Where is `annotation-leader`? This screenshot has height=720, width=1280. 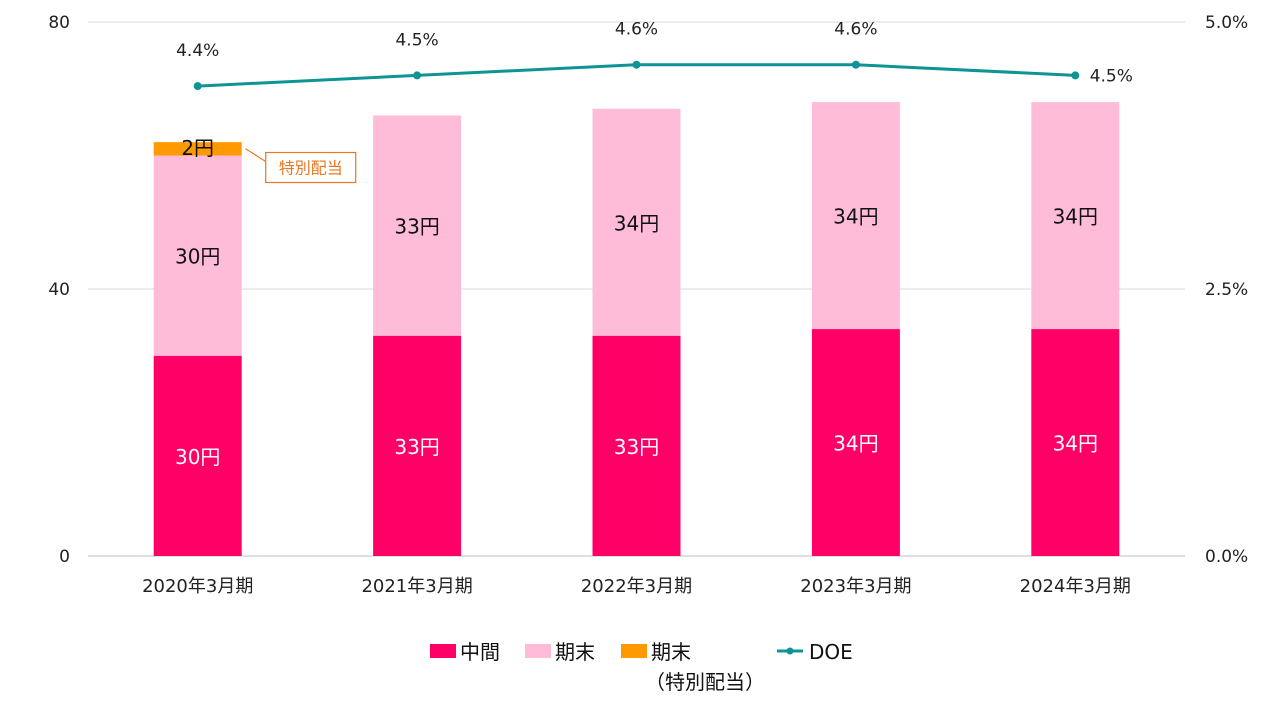
annotation-leader is located at coordinates (256, 155).